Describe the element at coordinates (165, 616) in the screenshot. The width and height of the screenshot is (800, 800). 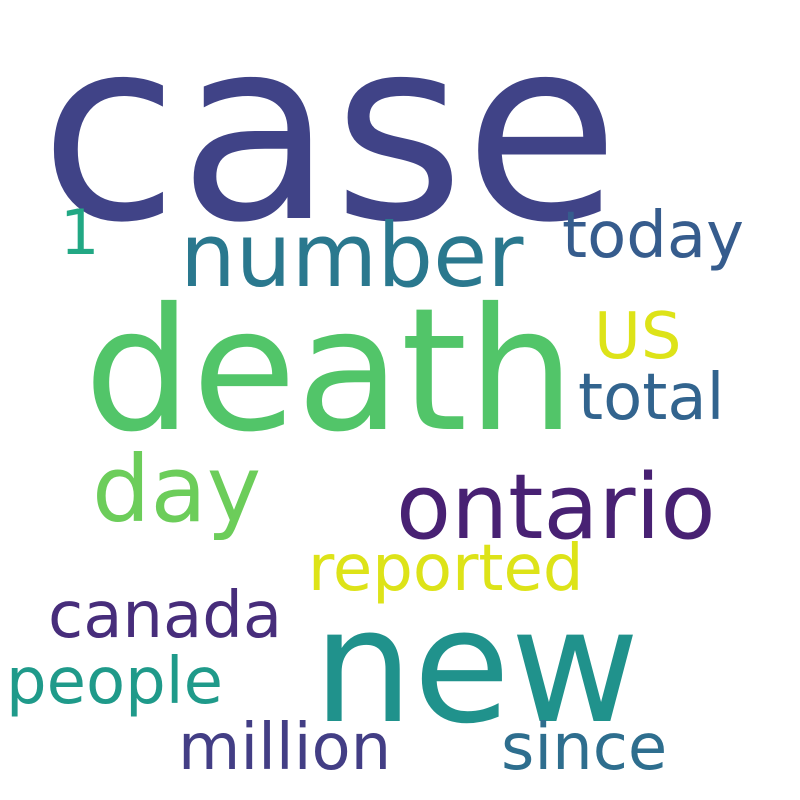
I see `word-canada: canada` at that location.